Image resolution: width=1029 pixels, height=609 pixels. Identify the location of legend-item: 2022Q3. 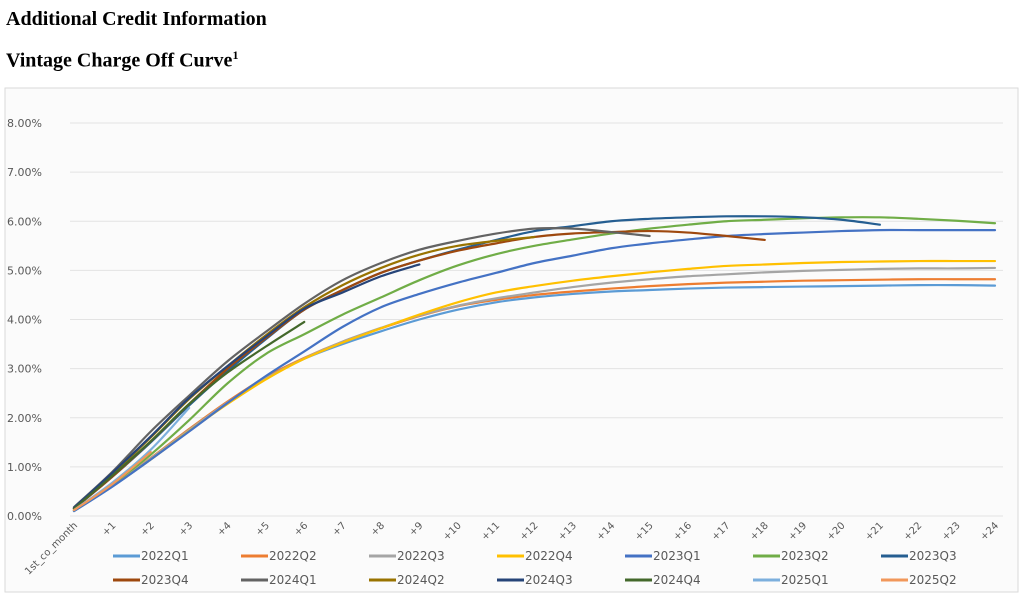
(407, 556).